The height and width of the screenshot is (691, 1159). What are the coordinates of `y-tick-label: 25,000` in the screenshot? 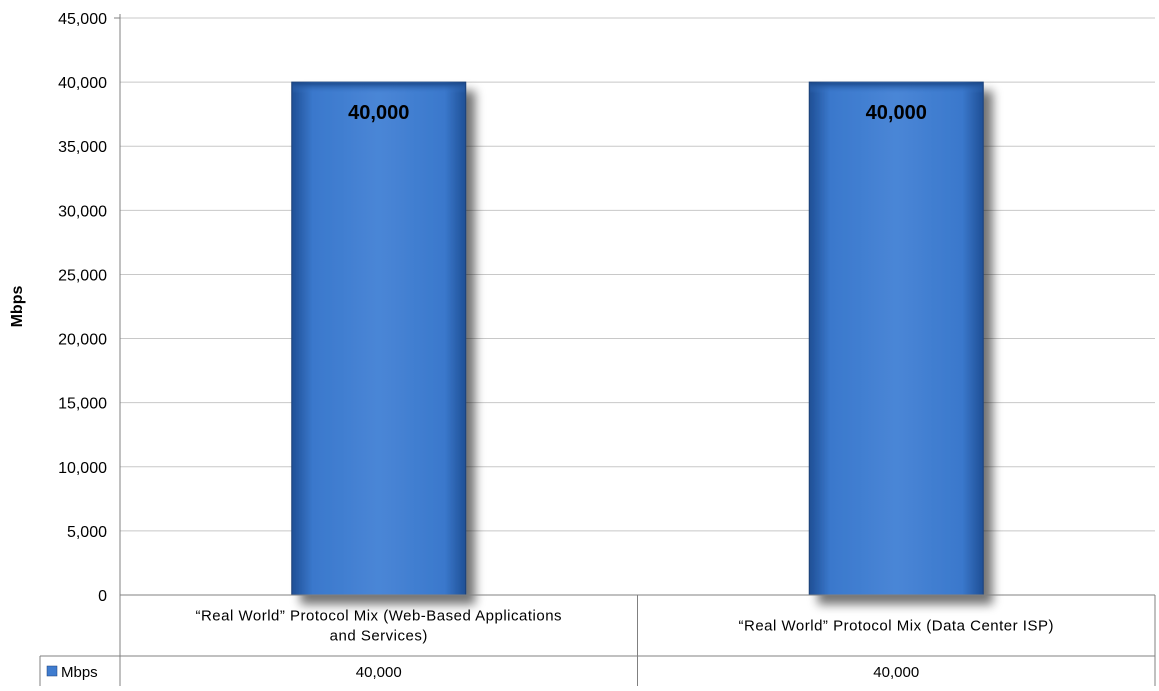 It's located at (82, 275).